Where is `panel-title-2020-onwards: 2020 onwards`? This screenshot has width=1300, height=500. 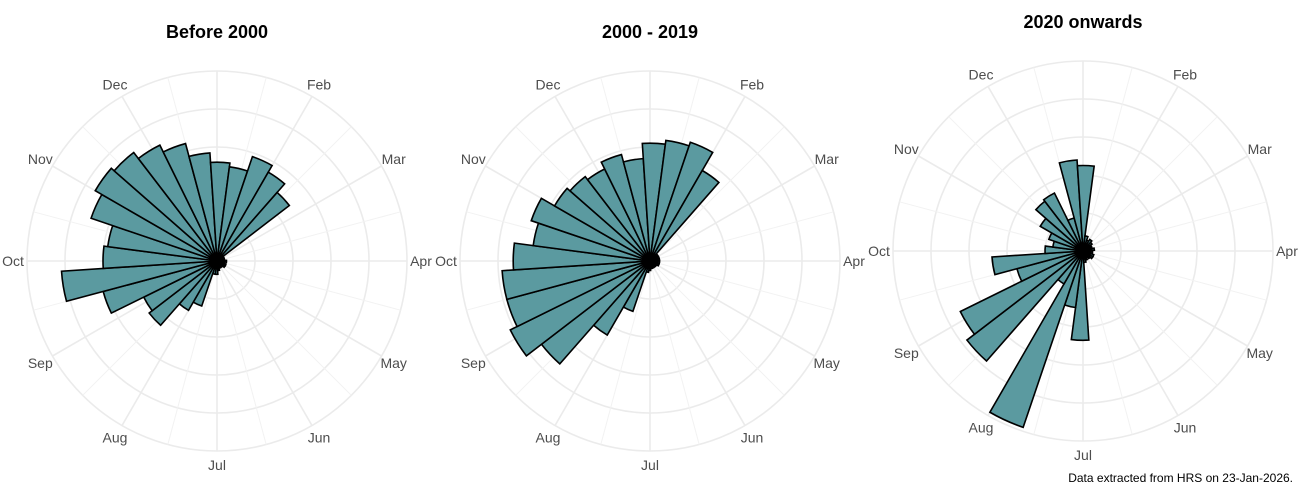
panel-title-2020-onwards: 2020 onwards is located at coordinates (1082, 22).